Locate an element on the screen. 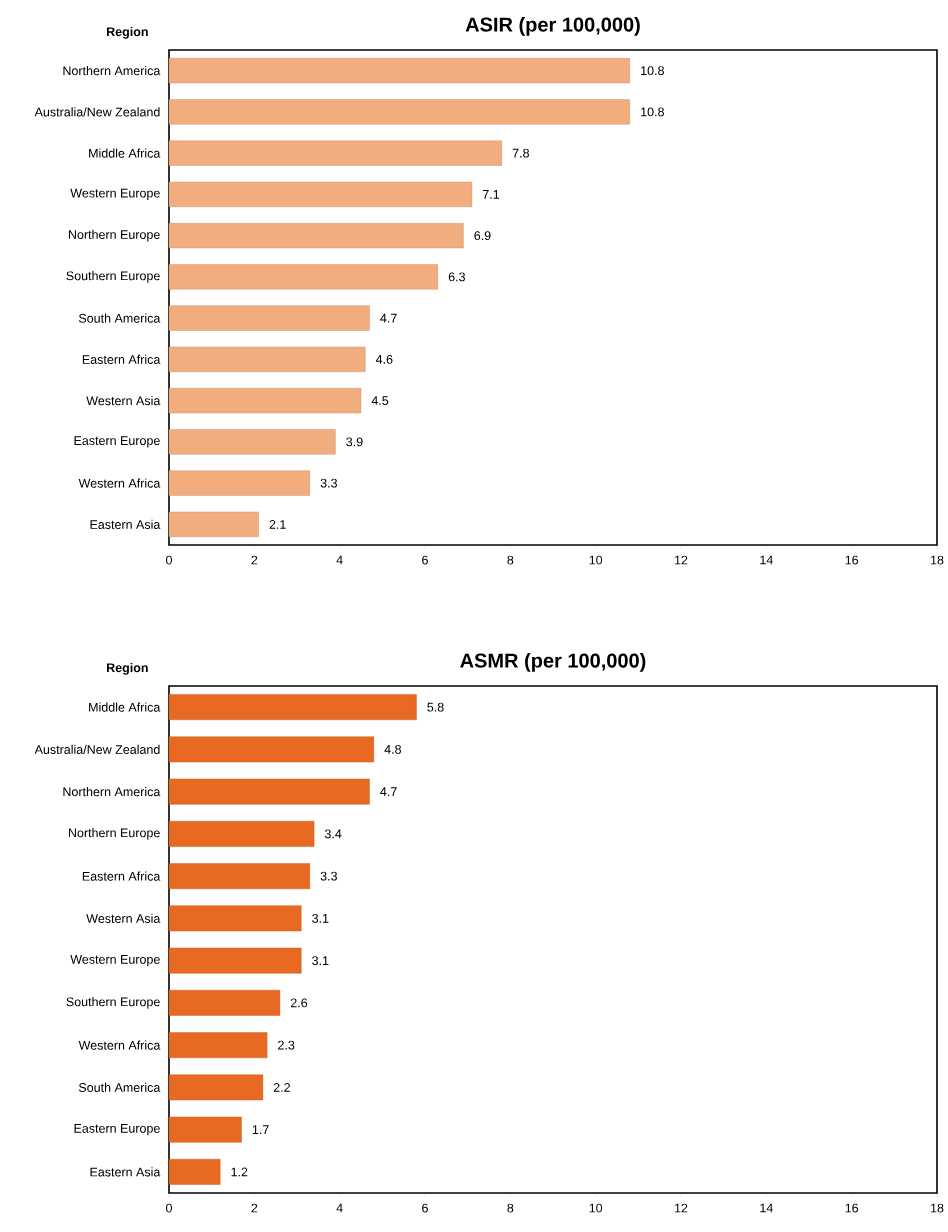 The image size is (948, 1232). data-label: 4.6 is located at coordinates (384, 359).